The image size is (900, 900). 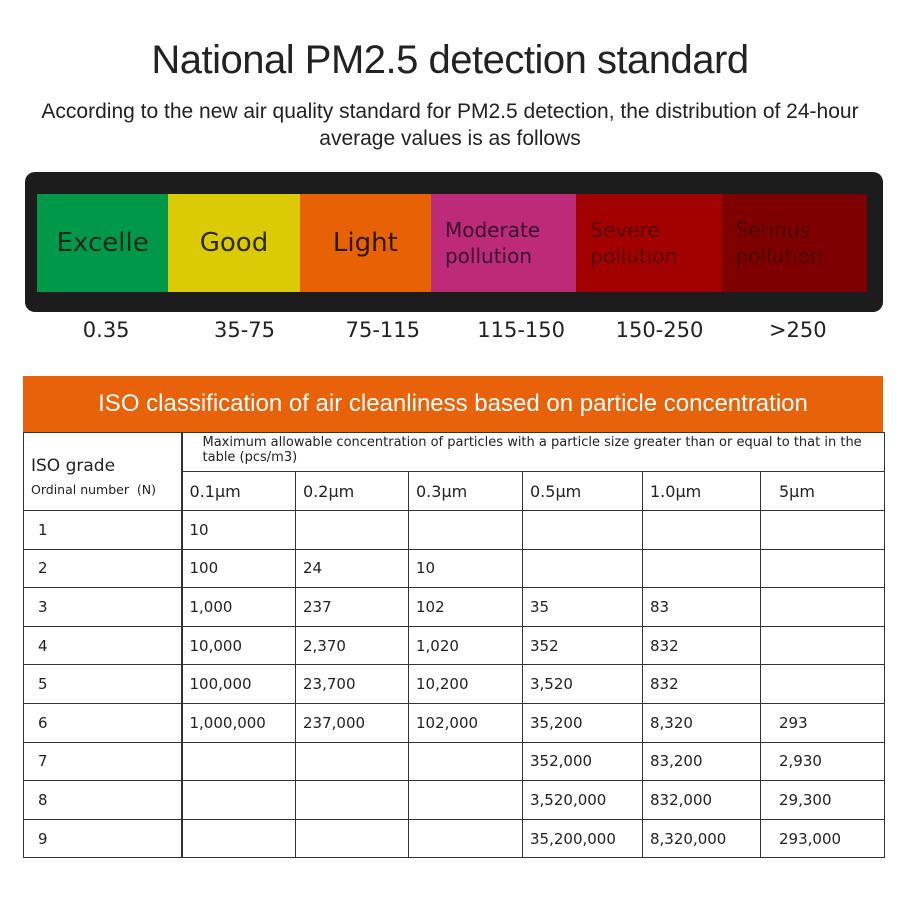 I want to click on concentration-cell: 10,000, so click(x=238, y=645).